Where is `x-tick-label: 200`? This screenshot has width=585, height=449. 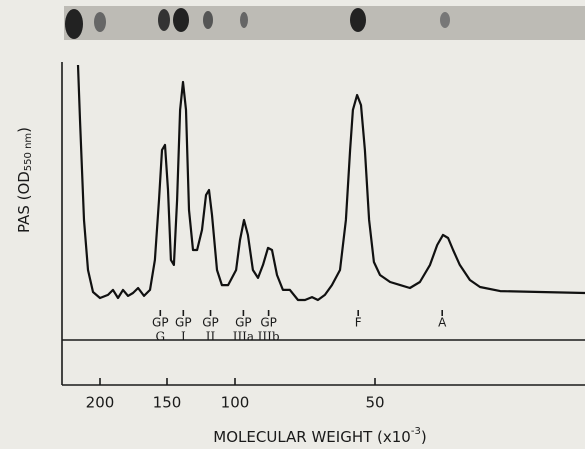 x-tick-label: 200 is located at coordinates (100, 403).